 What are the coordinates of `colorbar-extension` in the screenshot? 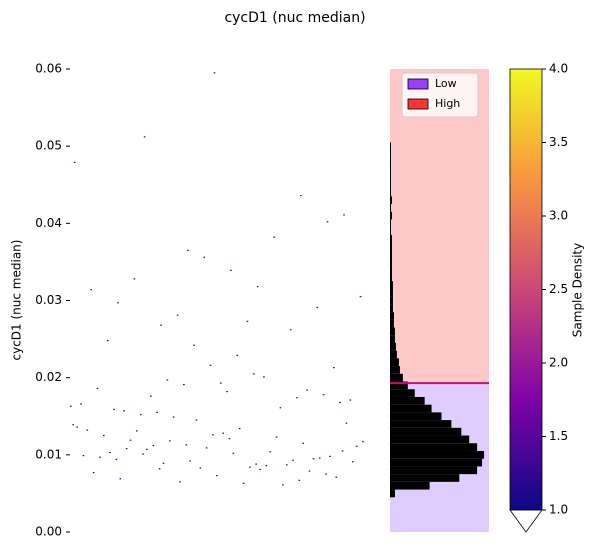 It's located at (526, 521).